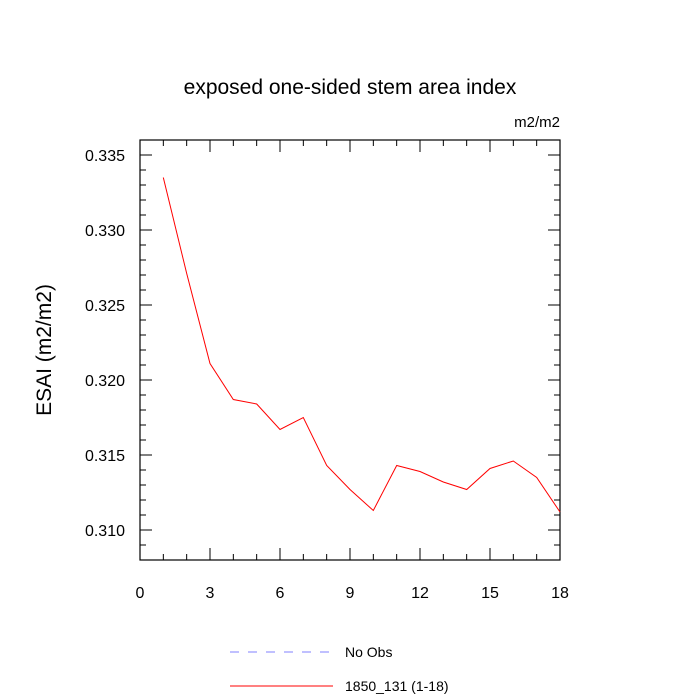 The height and width of the screenshot is (700, 700). I want to click on x-tick-label: 6, so click(280, 593).